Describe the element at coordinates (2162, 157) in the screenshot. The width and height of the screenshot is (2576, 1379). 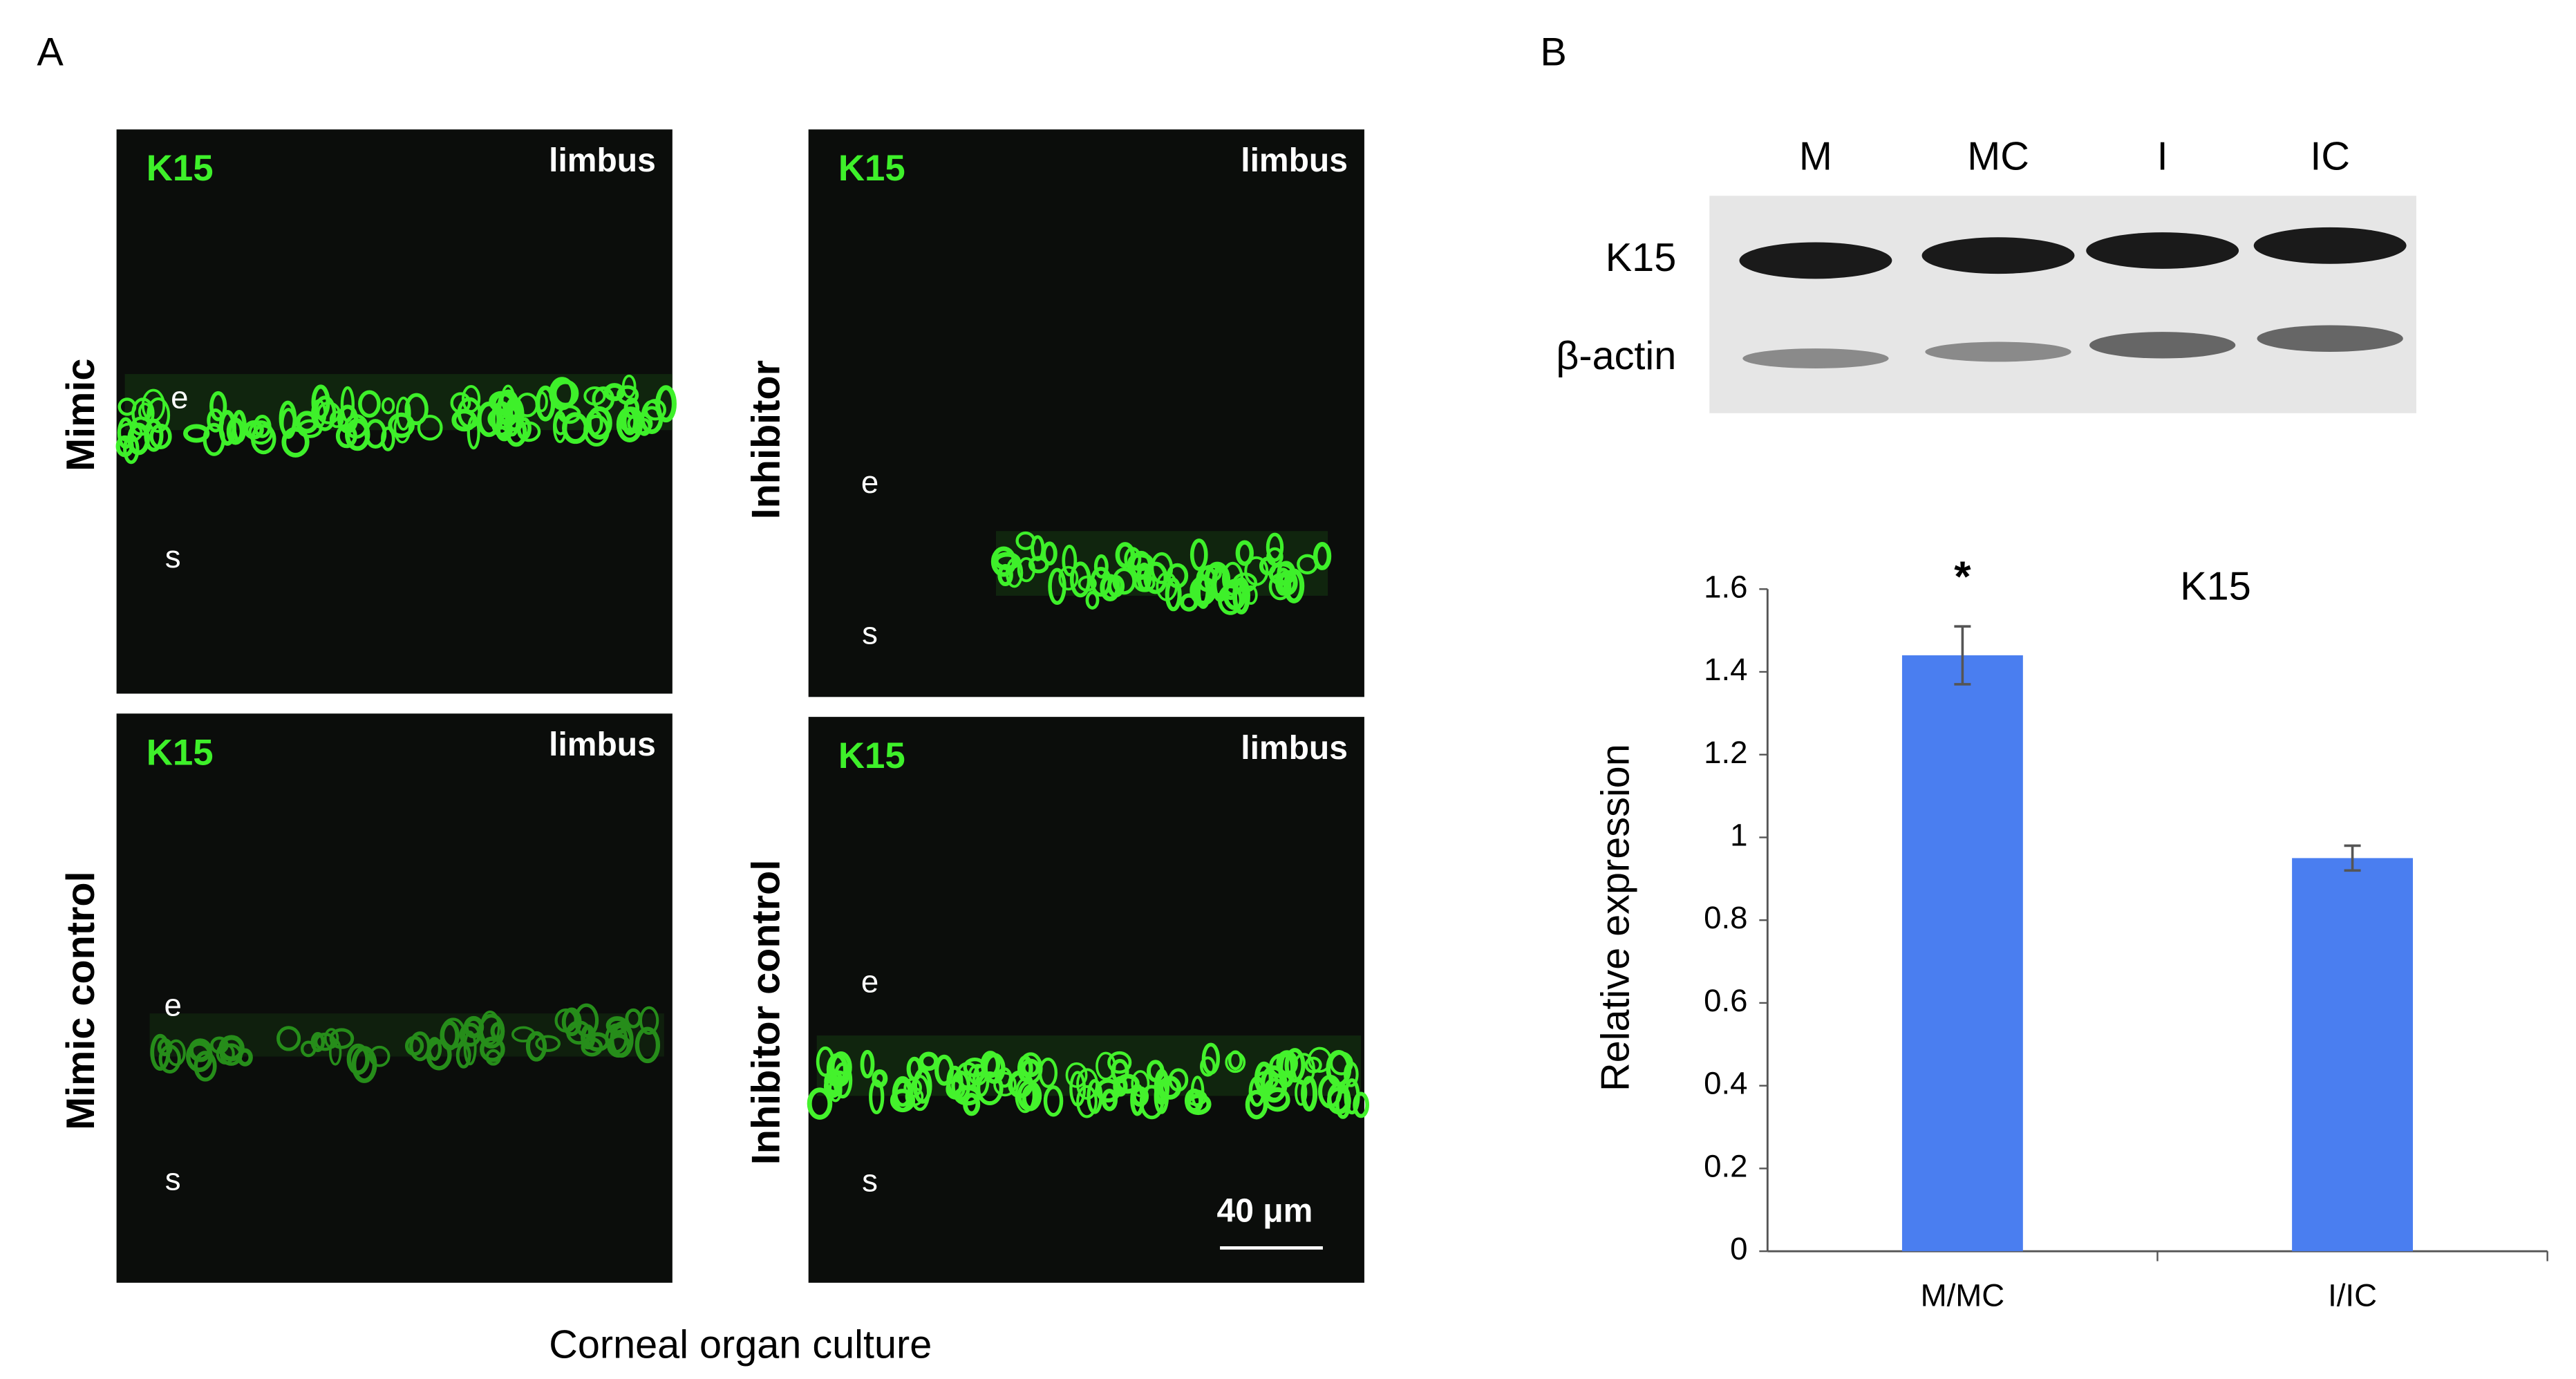
I see `lane-label: I` at that location.